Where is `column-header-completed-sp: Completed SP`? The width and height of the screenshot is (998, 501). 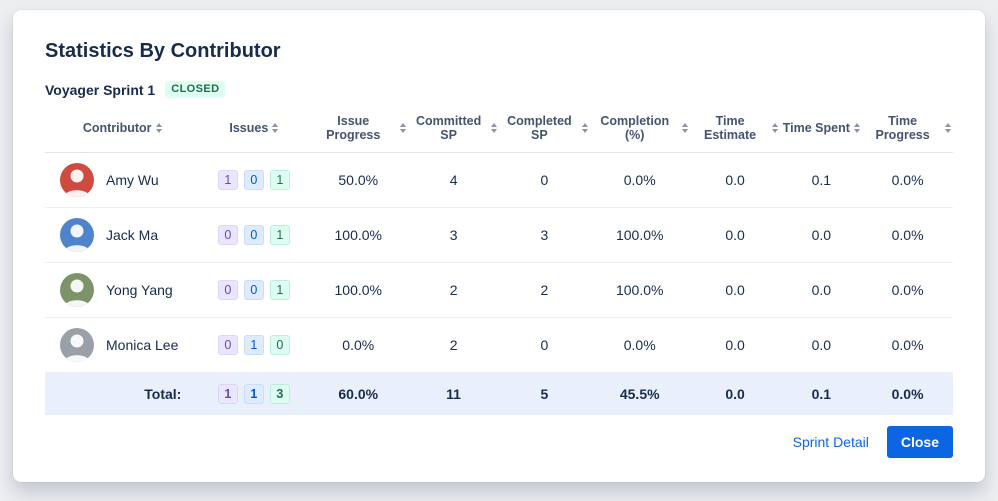 column-header-completed-sp: Completed SP is located at coordinates (544, 130).